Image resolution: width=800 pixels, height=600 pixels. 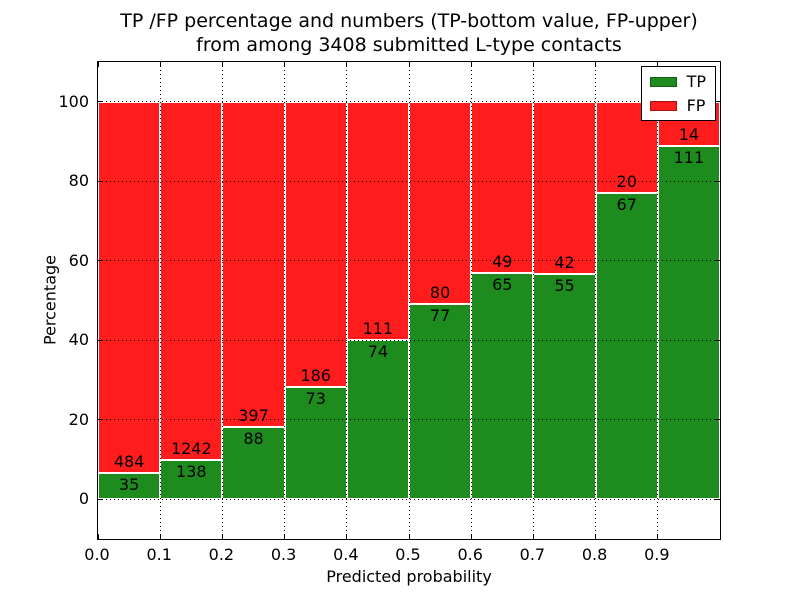 I want to click on legend-item-fp: FP, so click(x=677, y=105).